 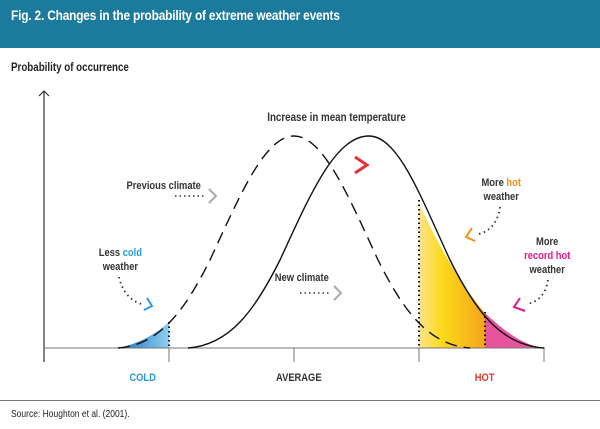 What do you see at coordinates (547, 256) in the screenshot?
I see `more-record-hot-label: More record hot weather` at bounding box center [547, 256].